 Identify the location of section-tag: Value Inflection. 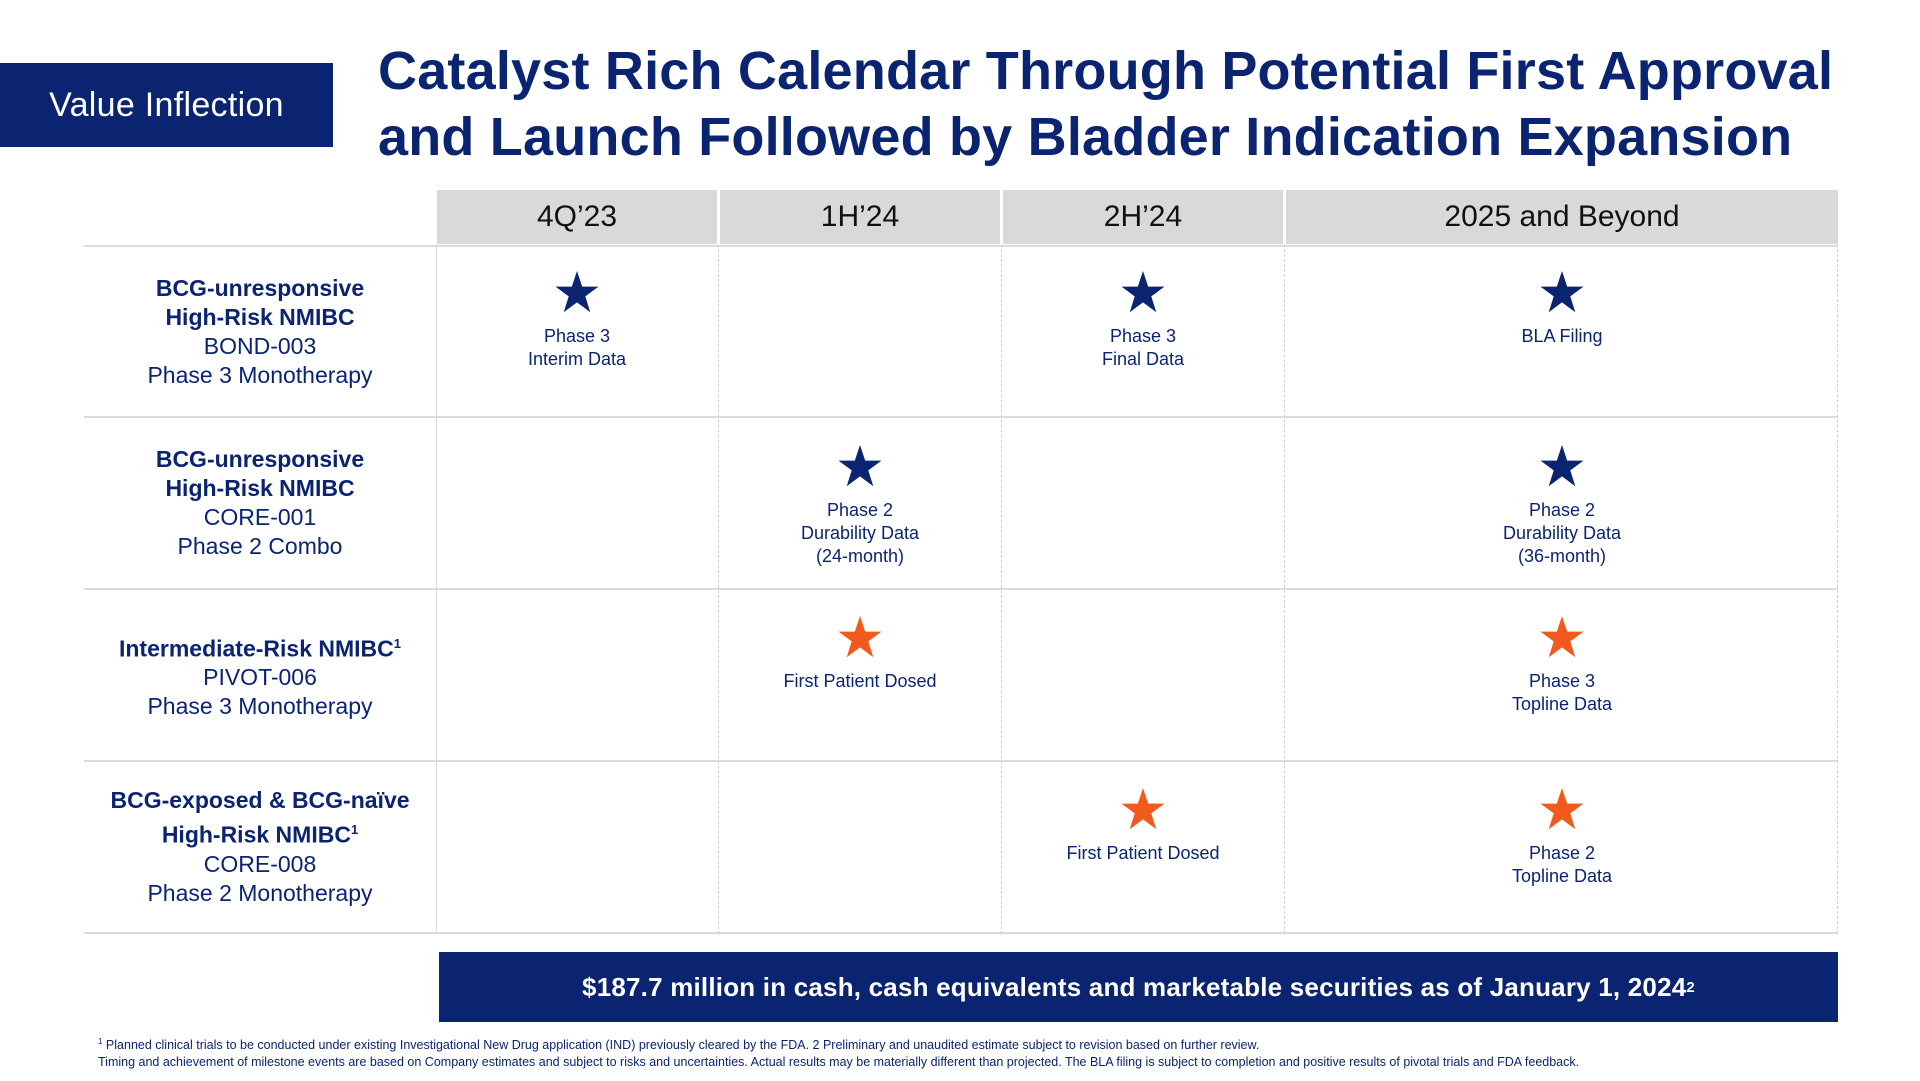
(166, 105).